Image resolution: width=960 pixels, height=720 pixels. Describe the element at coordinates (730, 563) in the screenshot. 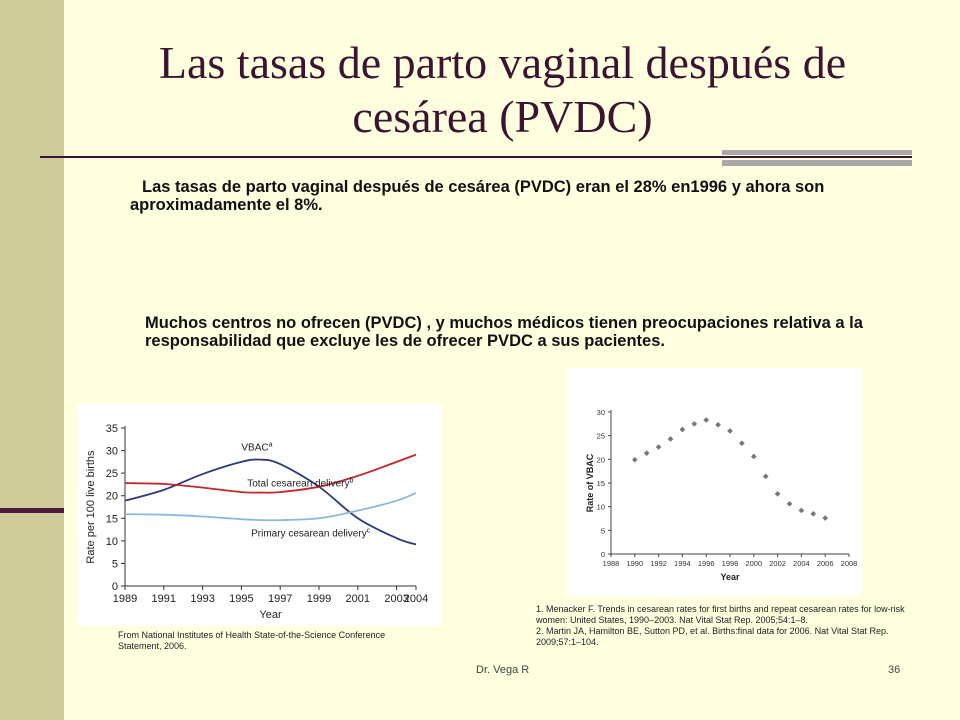

I see `x-tick-label: 1998` at that location.